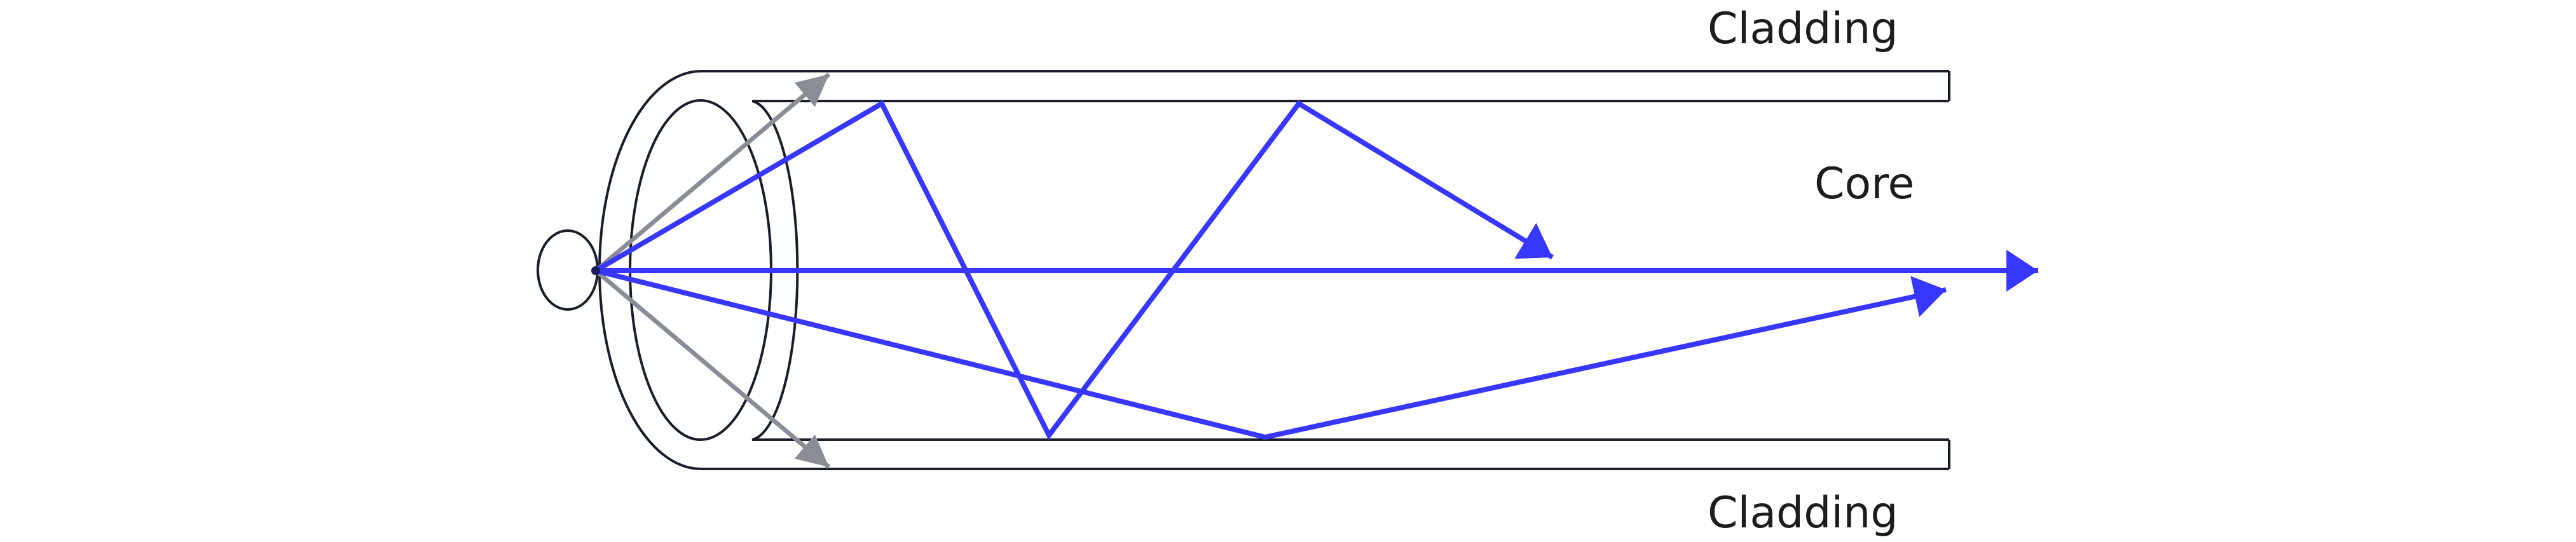  I want to click on escaping-rays, so click(712, 270).